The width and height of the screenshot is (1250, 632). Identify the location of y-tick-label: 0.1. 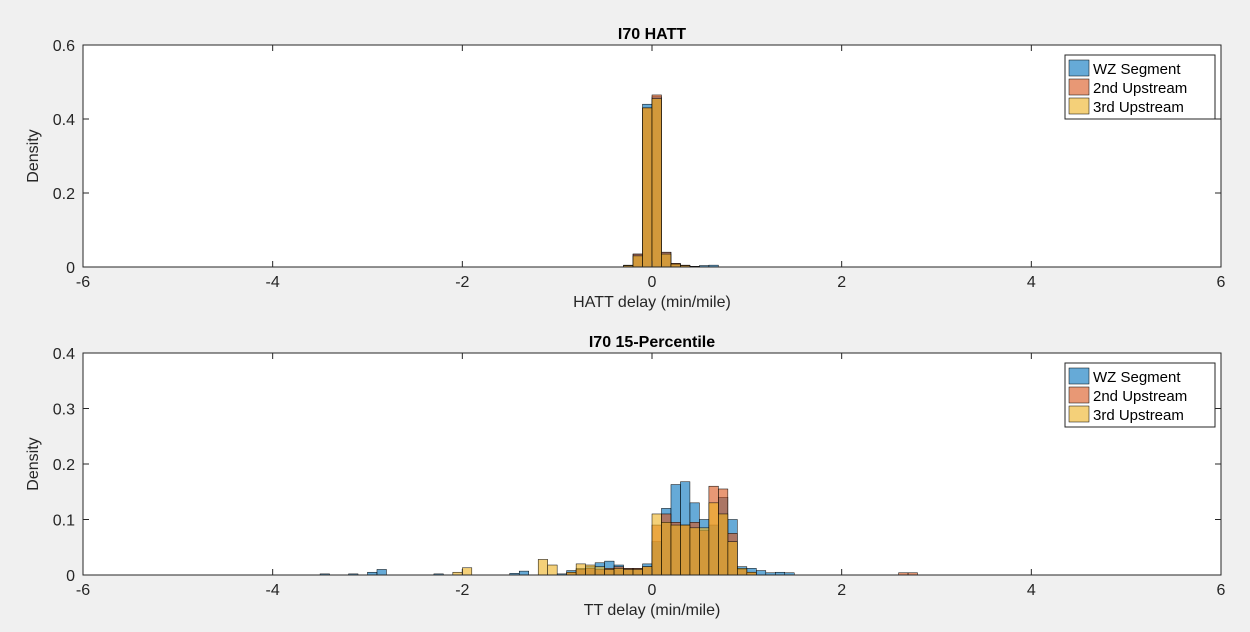
(64, 521).